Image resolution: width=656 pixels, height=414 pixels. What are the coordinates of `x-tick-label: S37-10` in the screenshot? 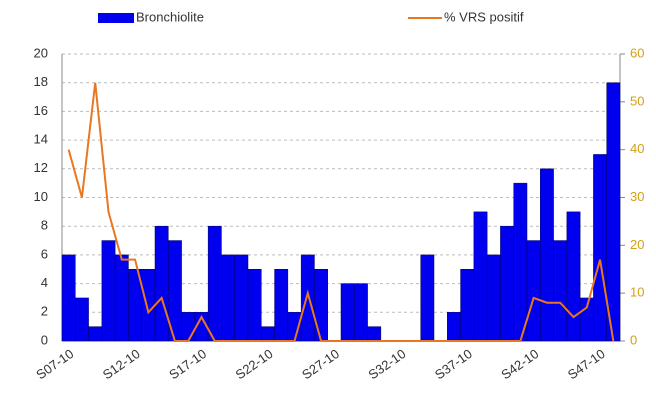 It's located at (453, 364).